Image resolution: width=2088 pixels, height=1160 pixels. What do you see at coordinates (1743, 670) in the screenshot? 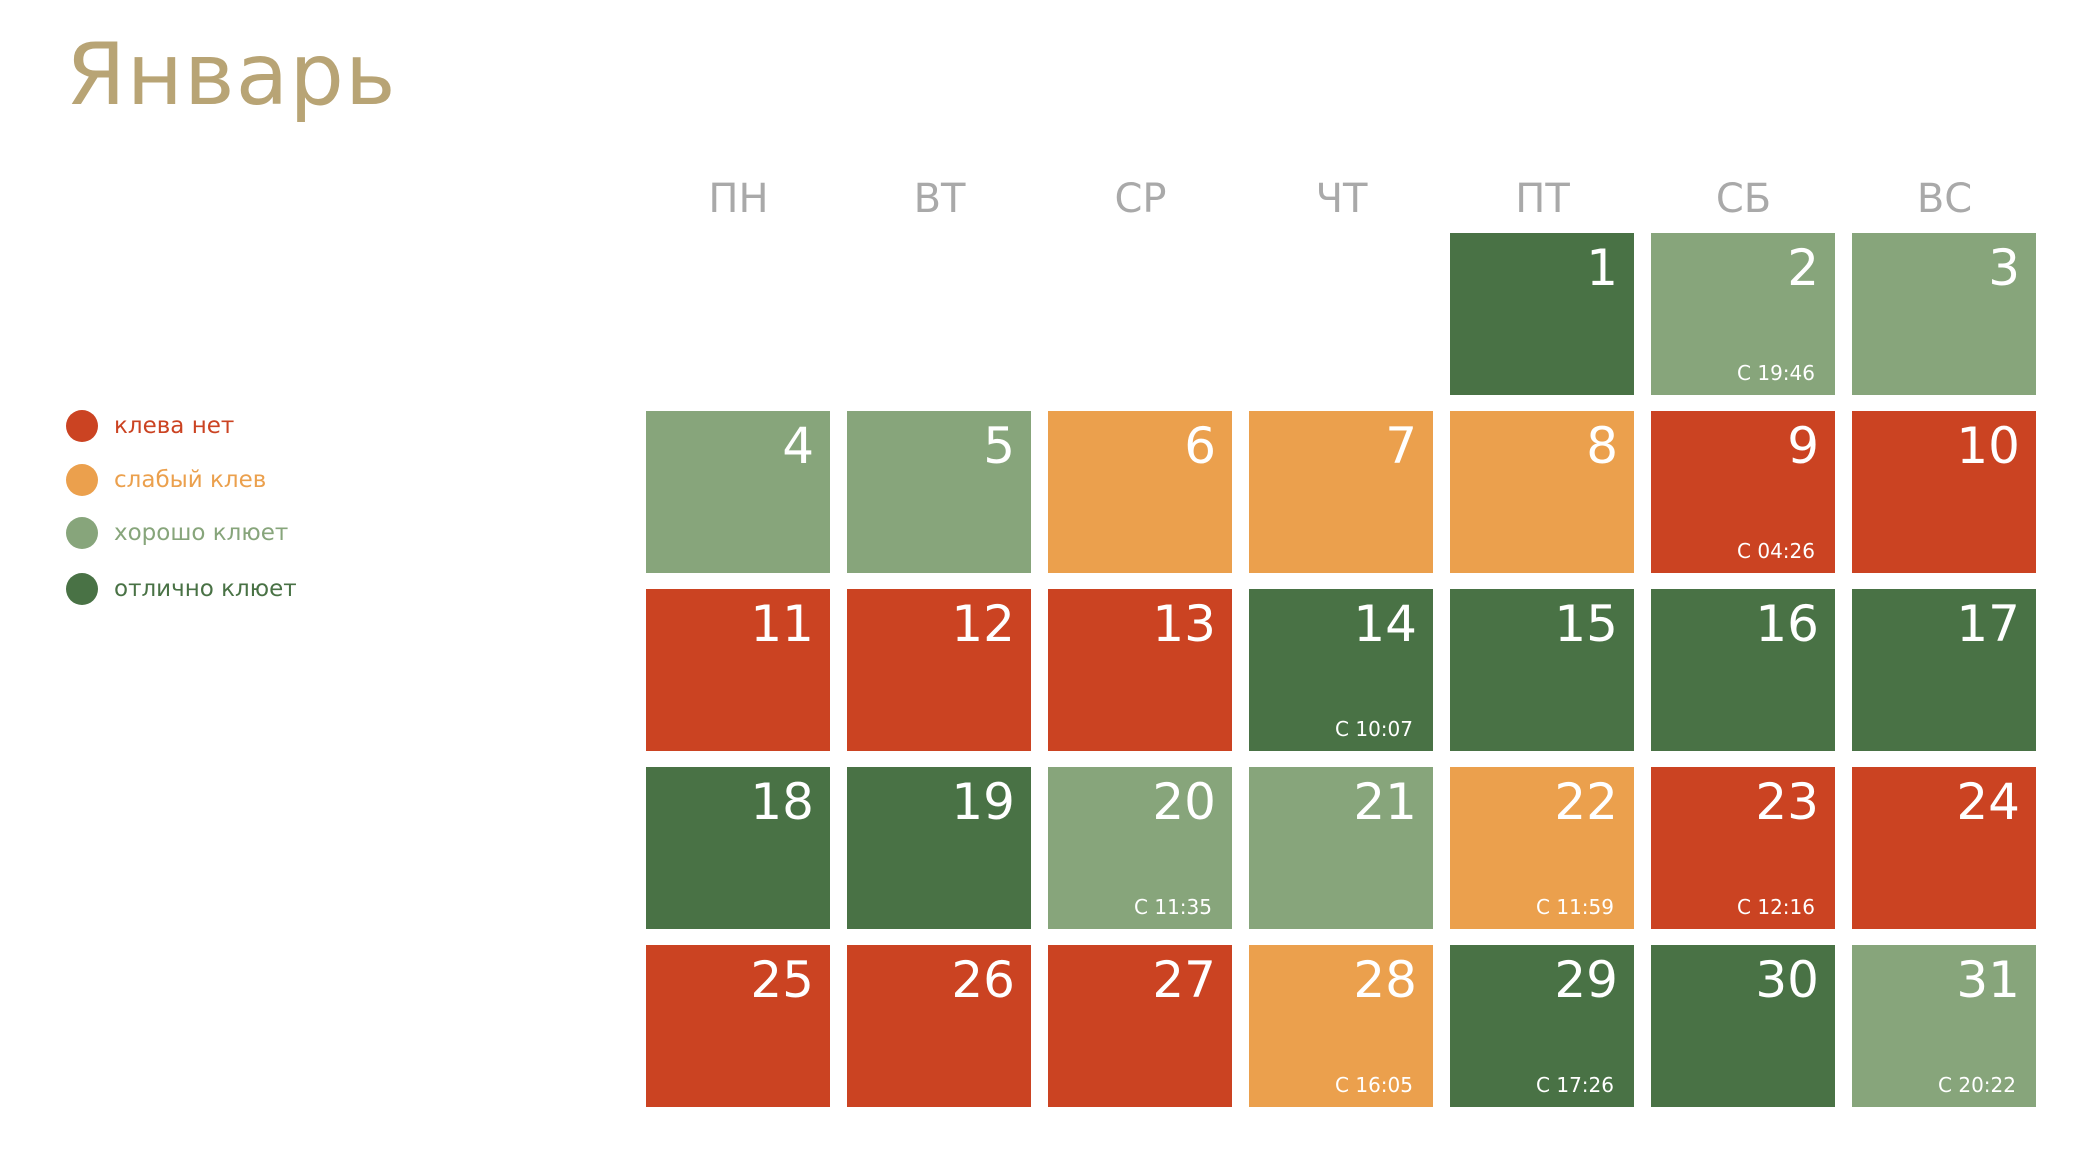
I see `day-cell: 16` at bounding box center [1743, 670].